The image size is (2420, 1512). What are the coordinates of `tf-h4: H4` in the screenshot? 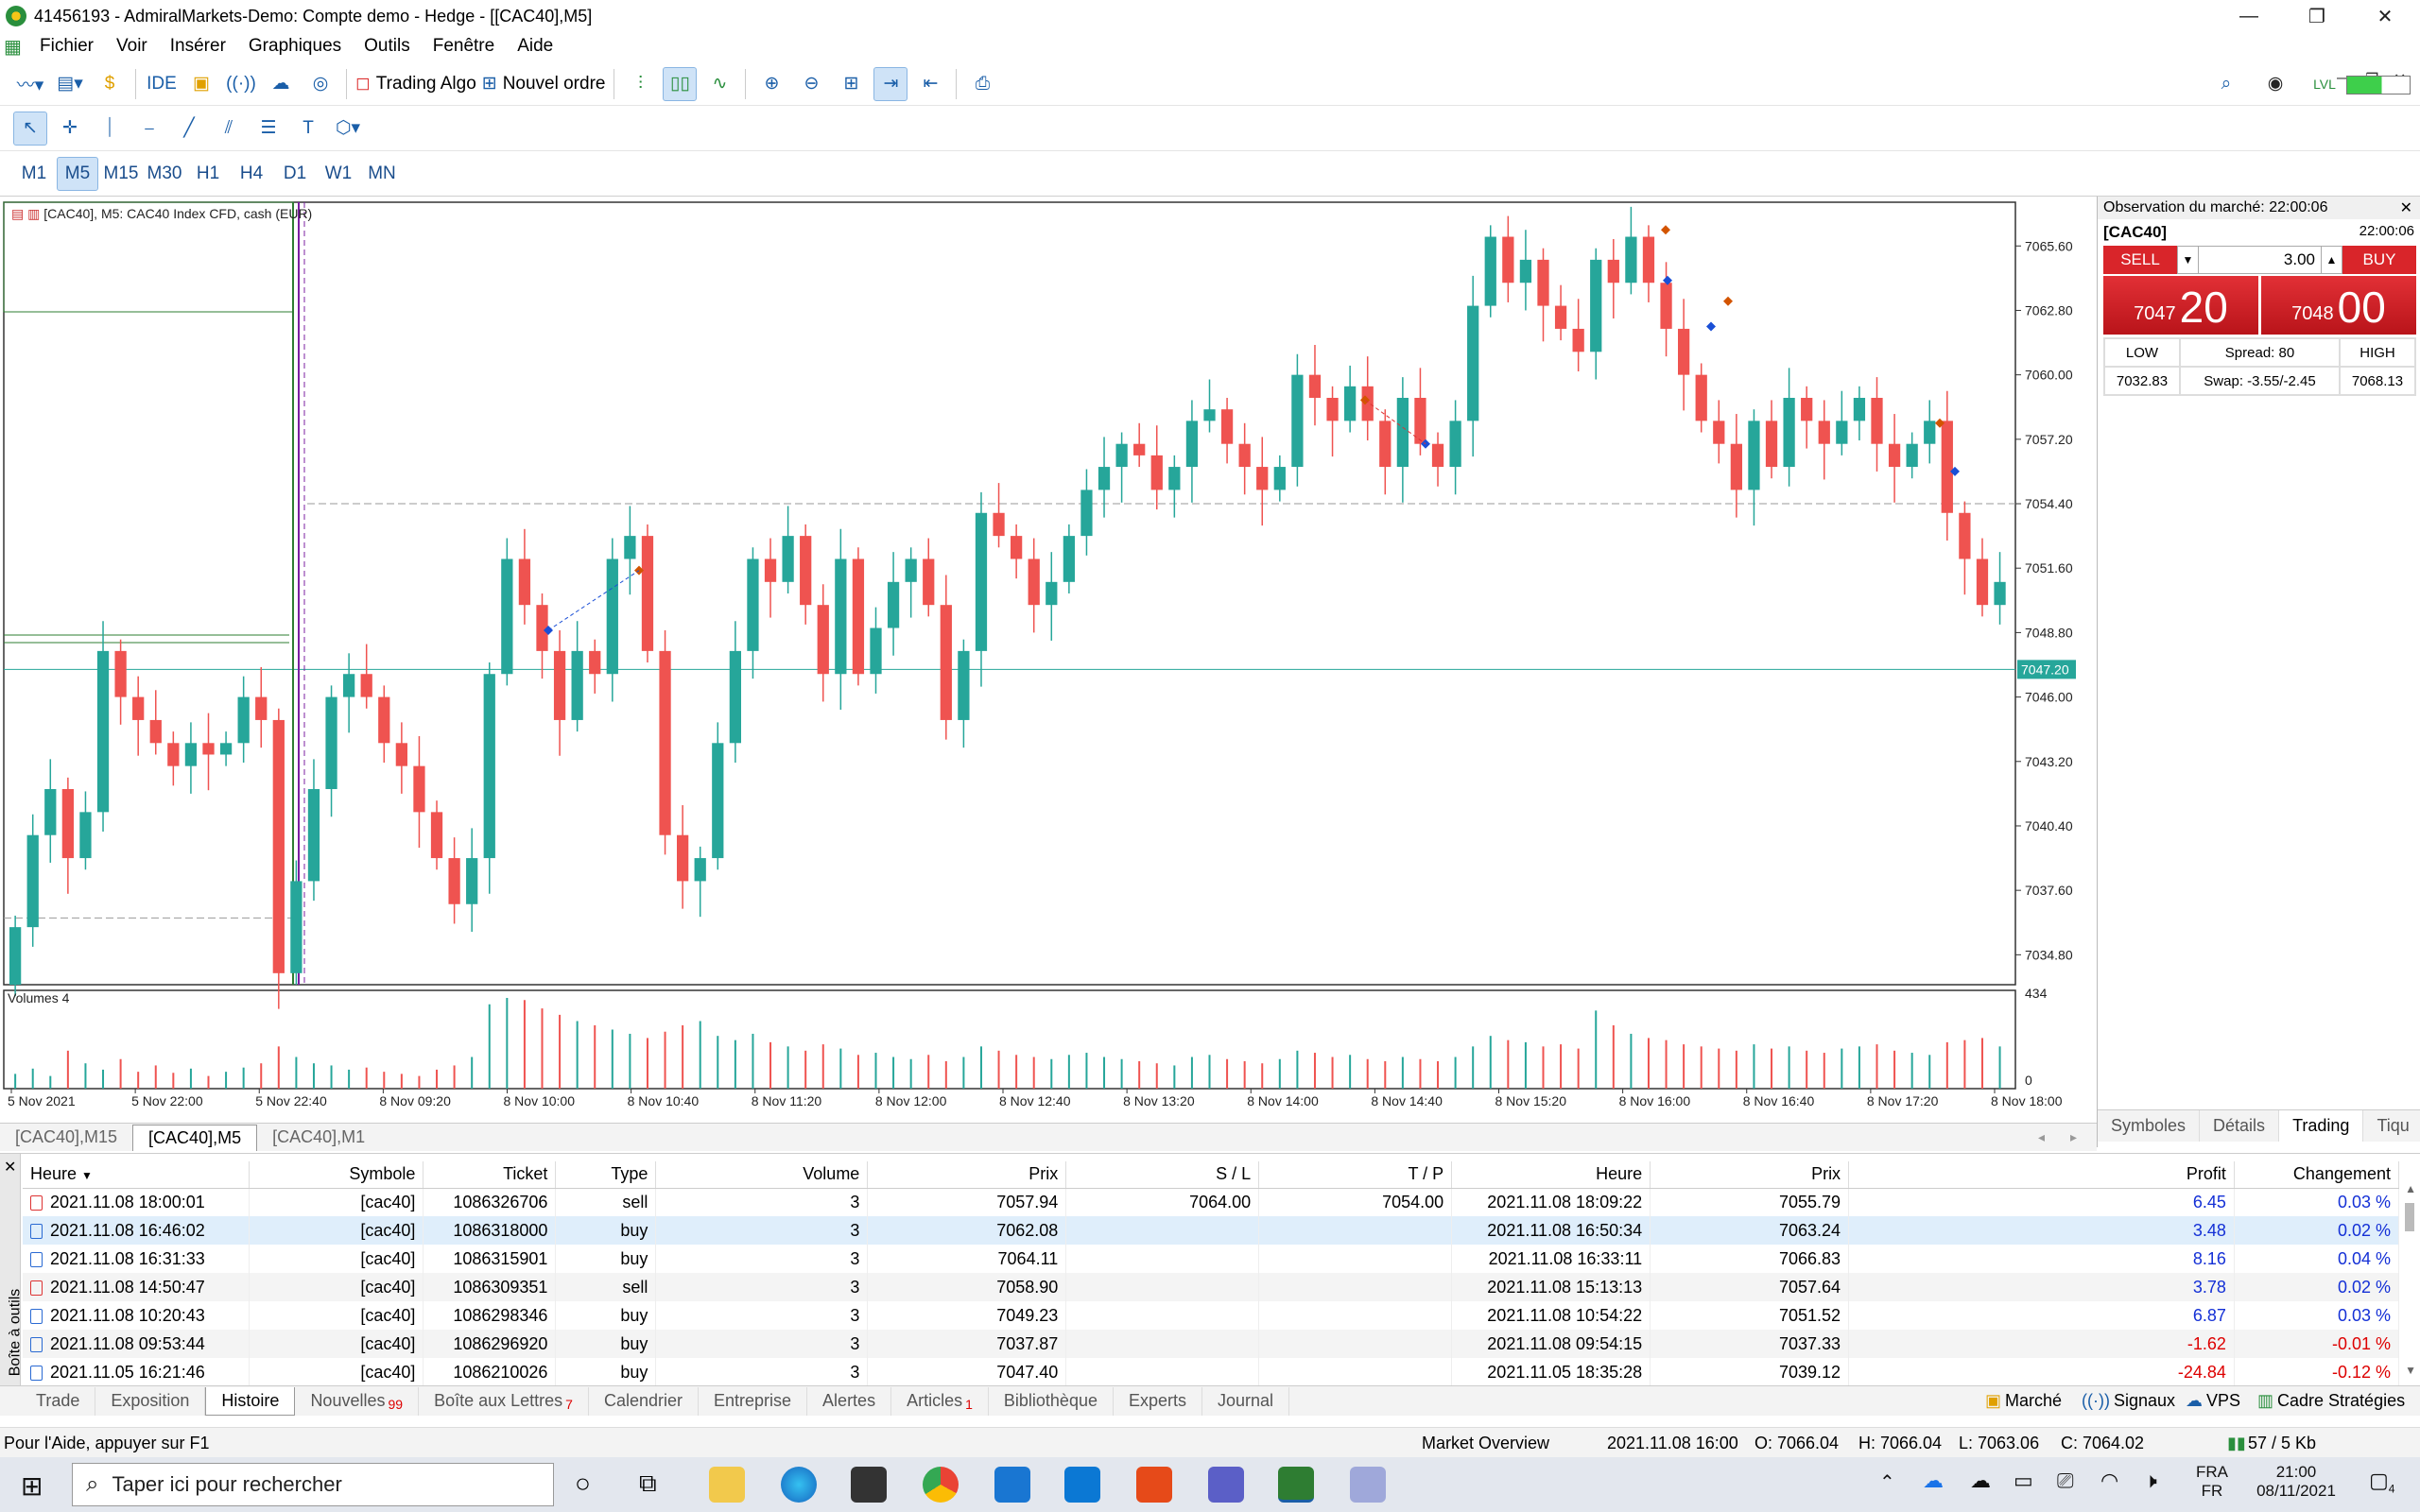 It's located at (251, 173).